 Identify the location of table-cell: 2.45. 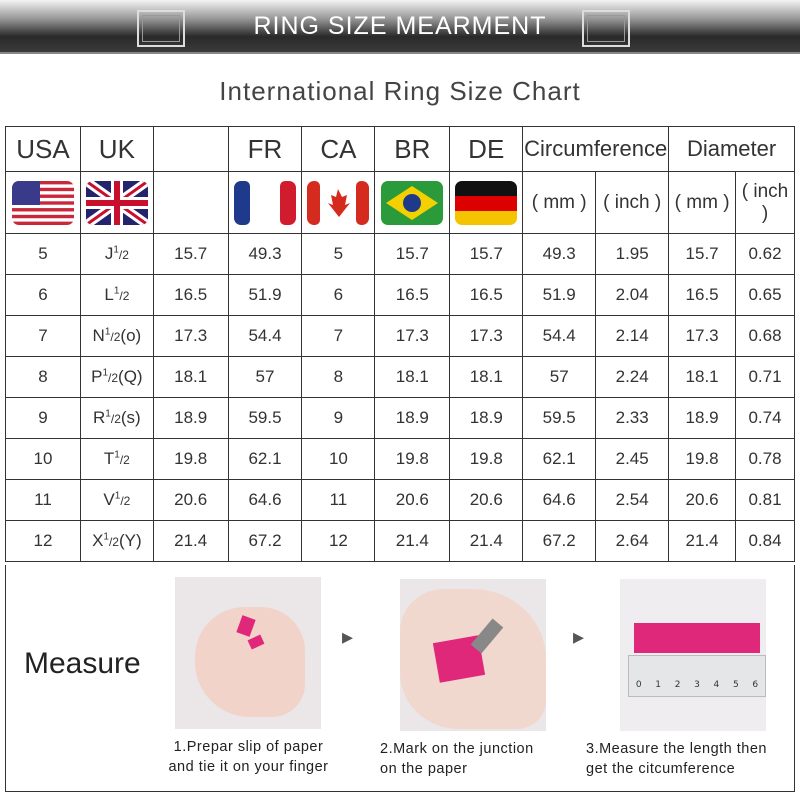
(632, 459).